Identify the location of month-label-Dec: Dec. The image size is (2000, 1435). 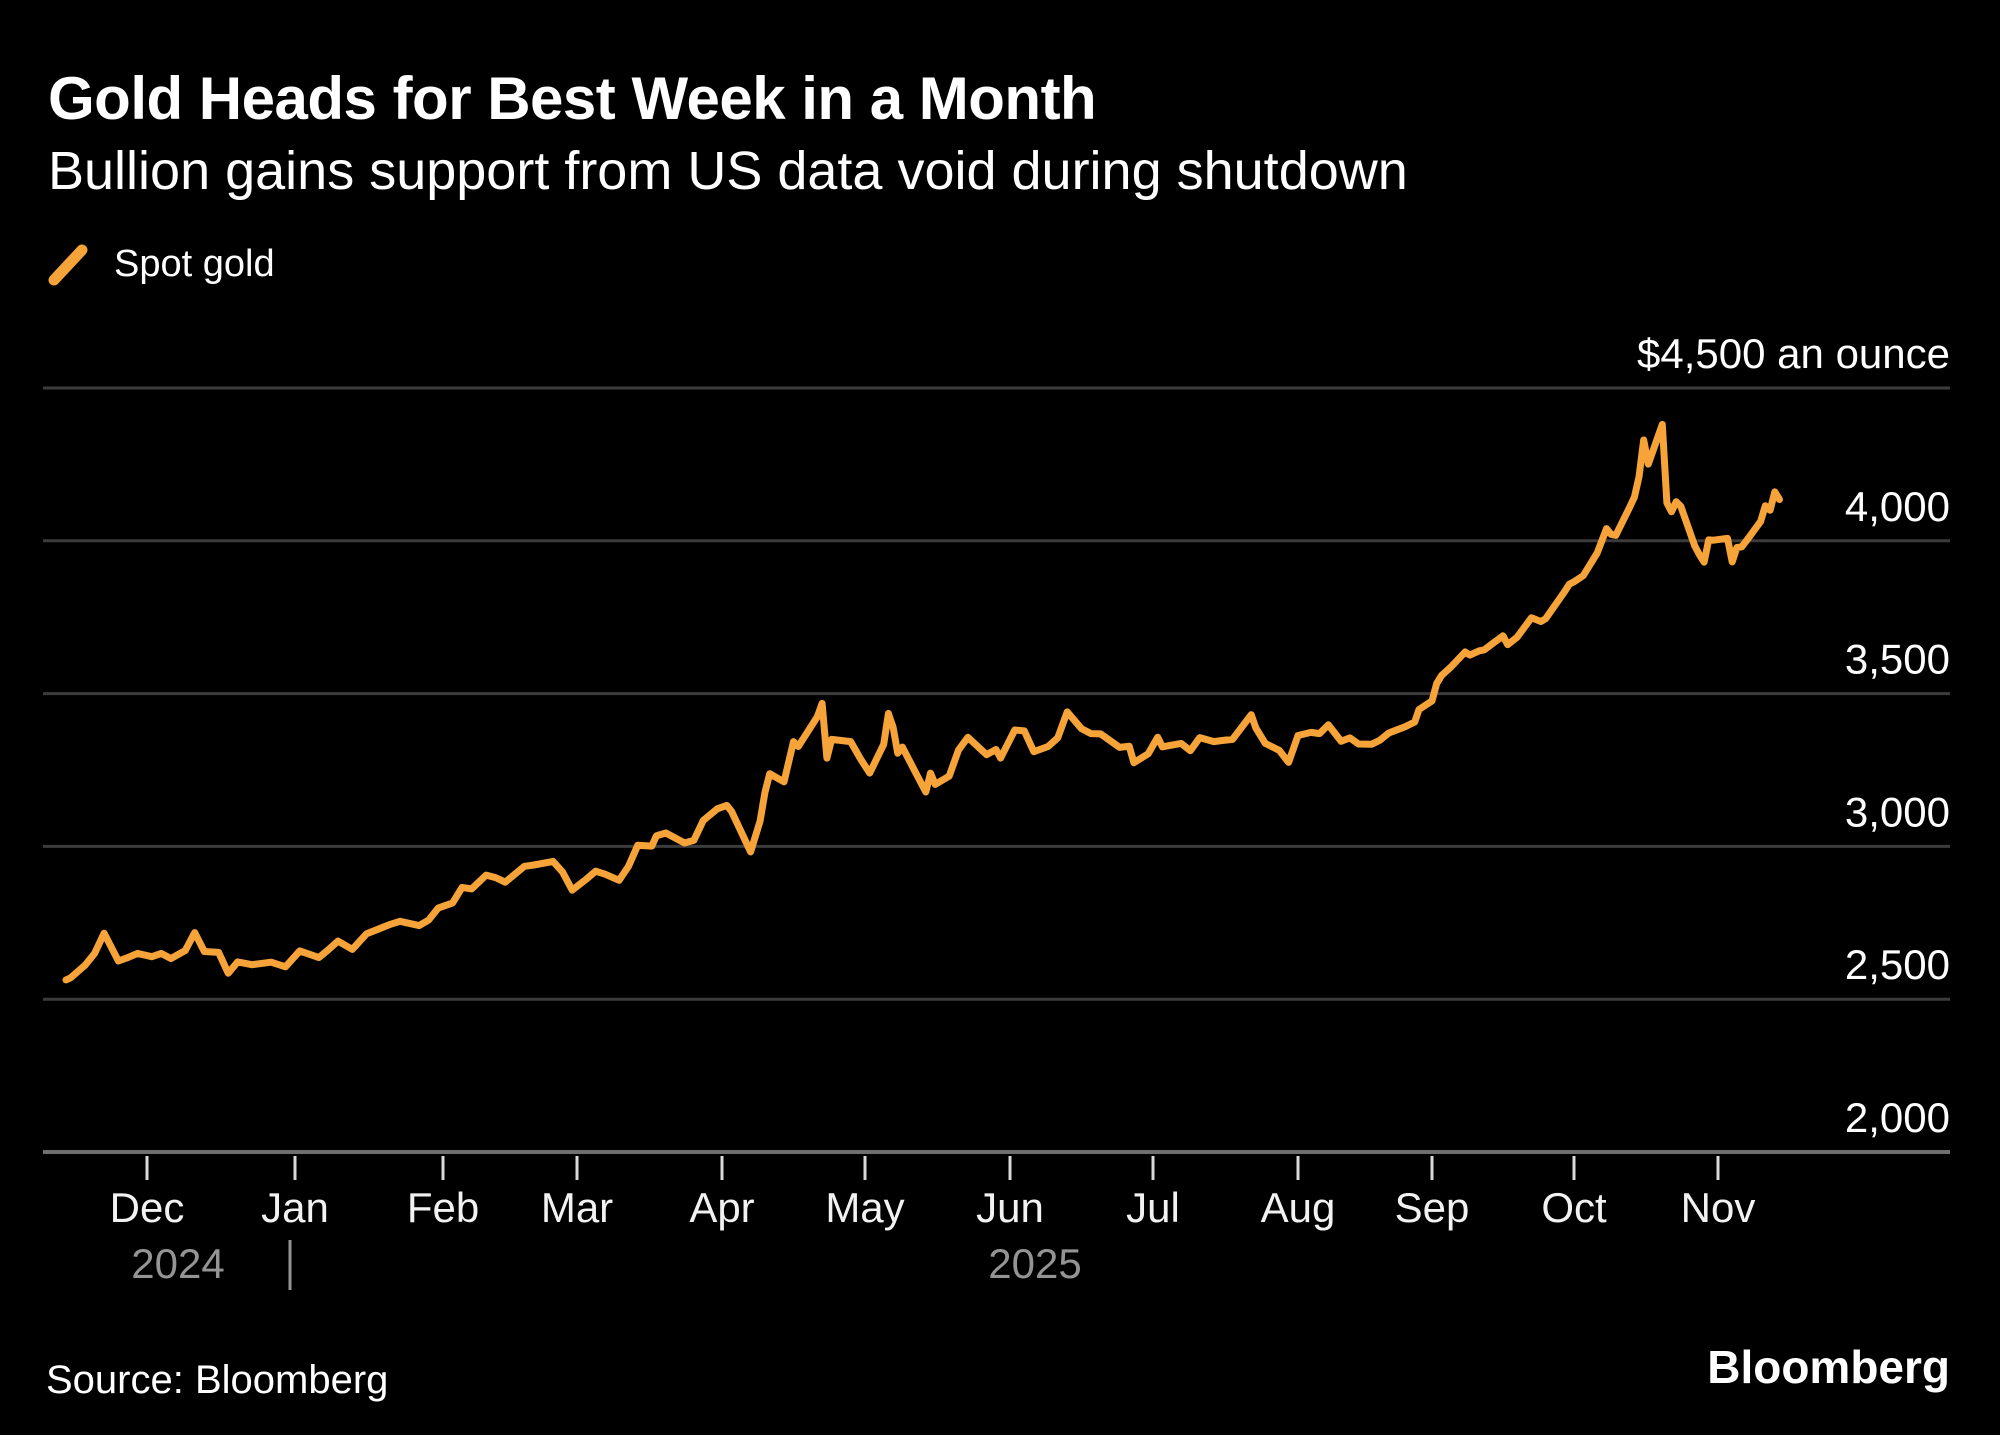
(147, 1207).